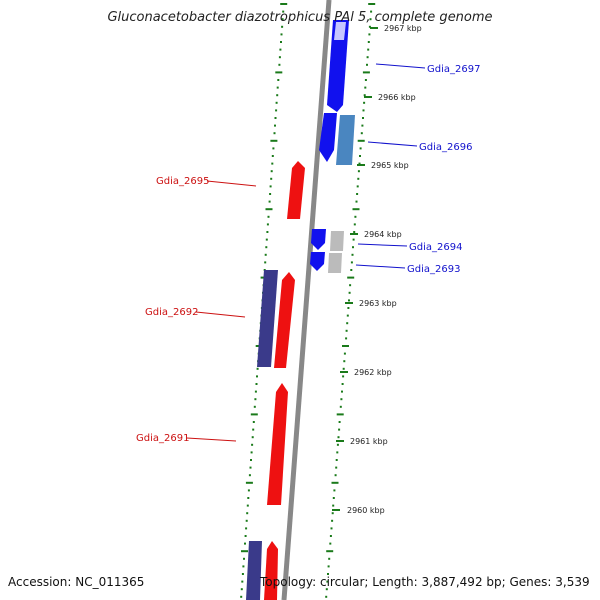  What do you see at coordinates (76, 582) in the screenshot?
I see `accession-text: Accession: NC_011365` at bounding box center [76, 582].